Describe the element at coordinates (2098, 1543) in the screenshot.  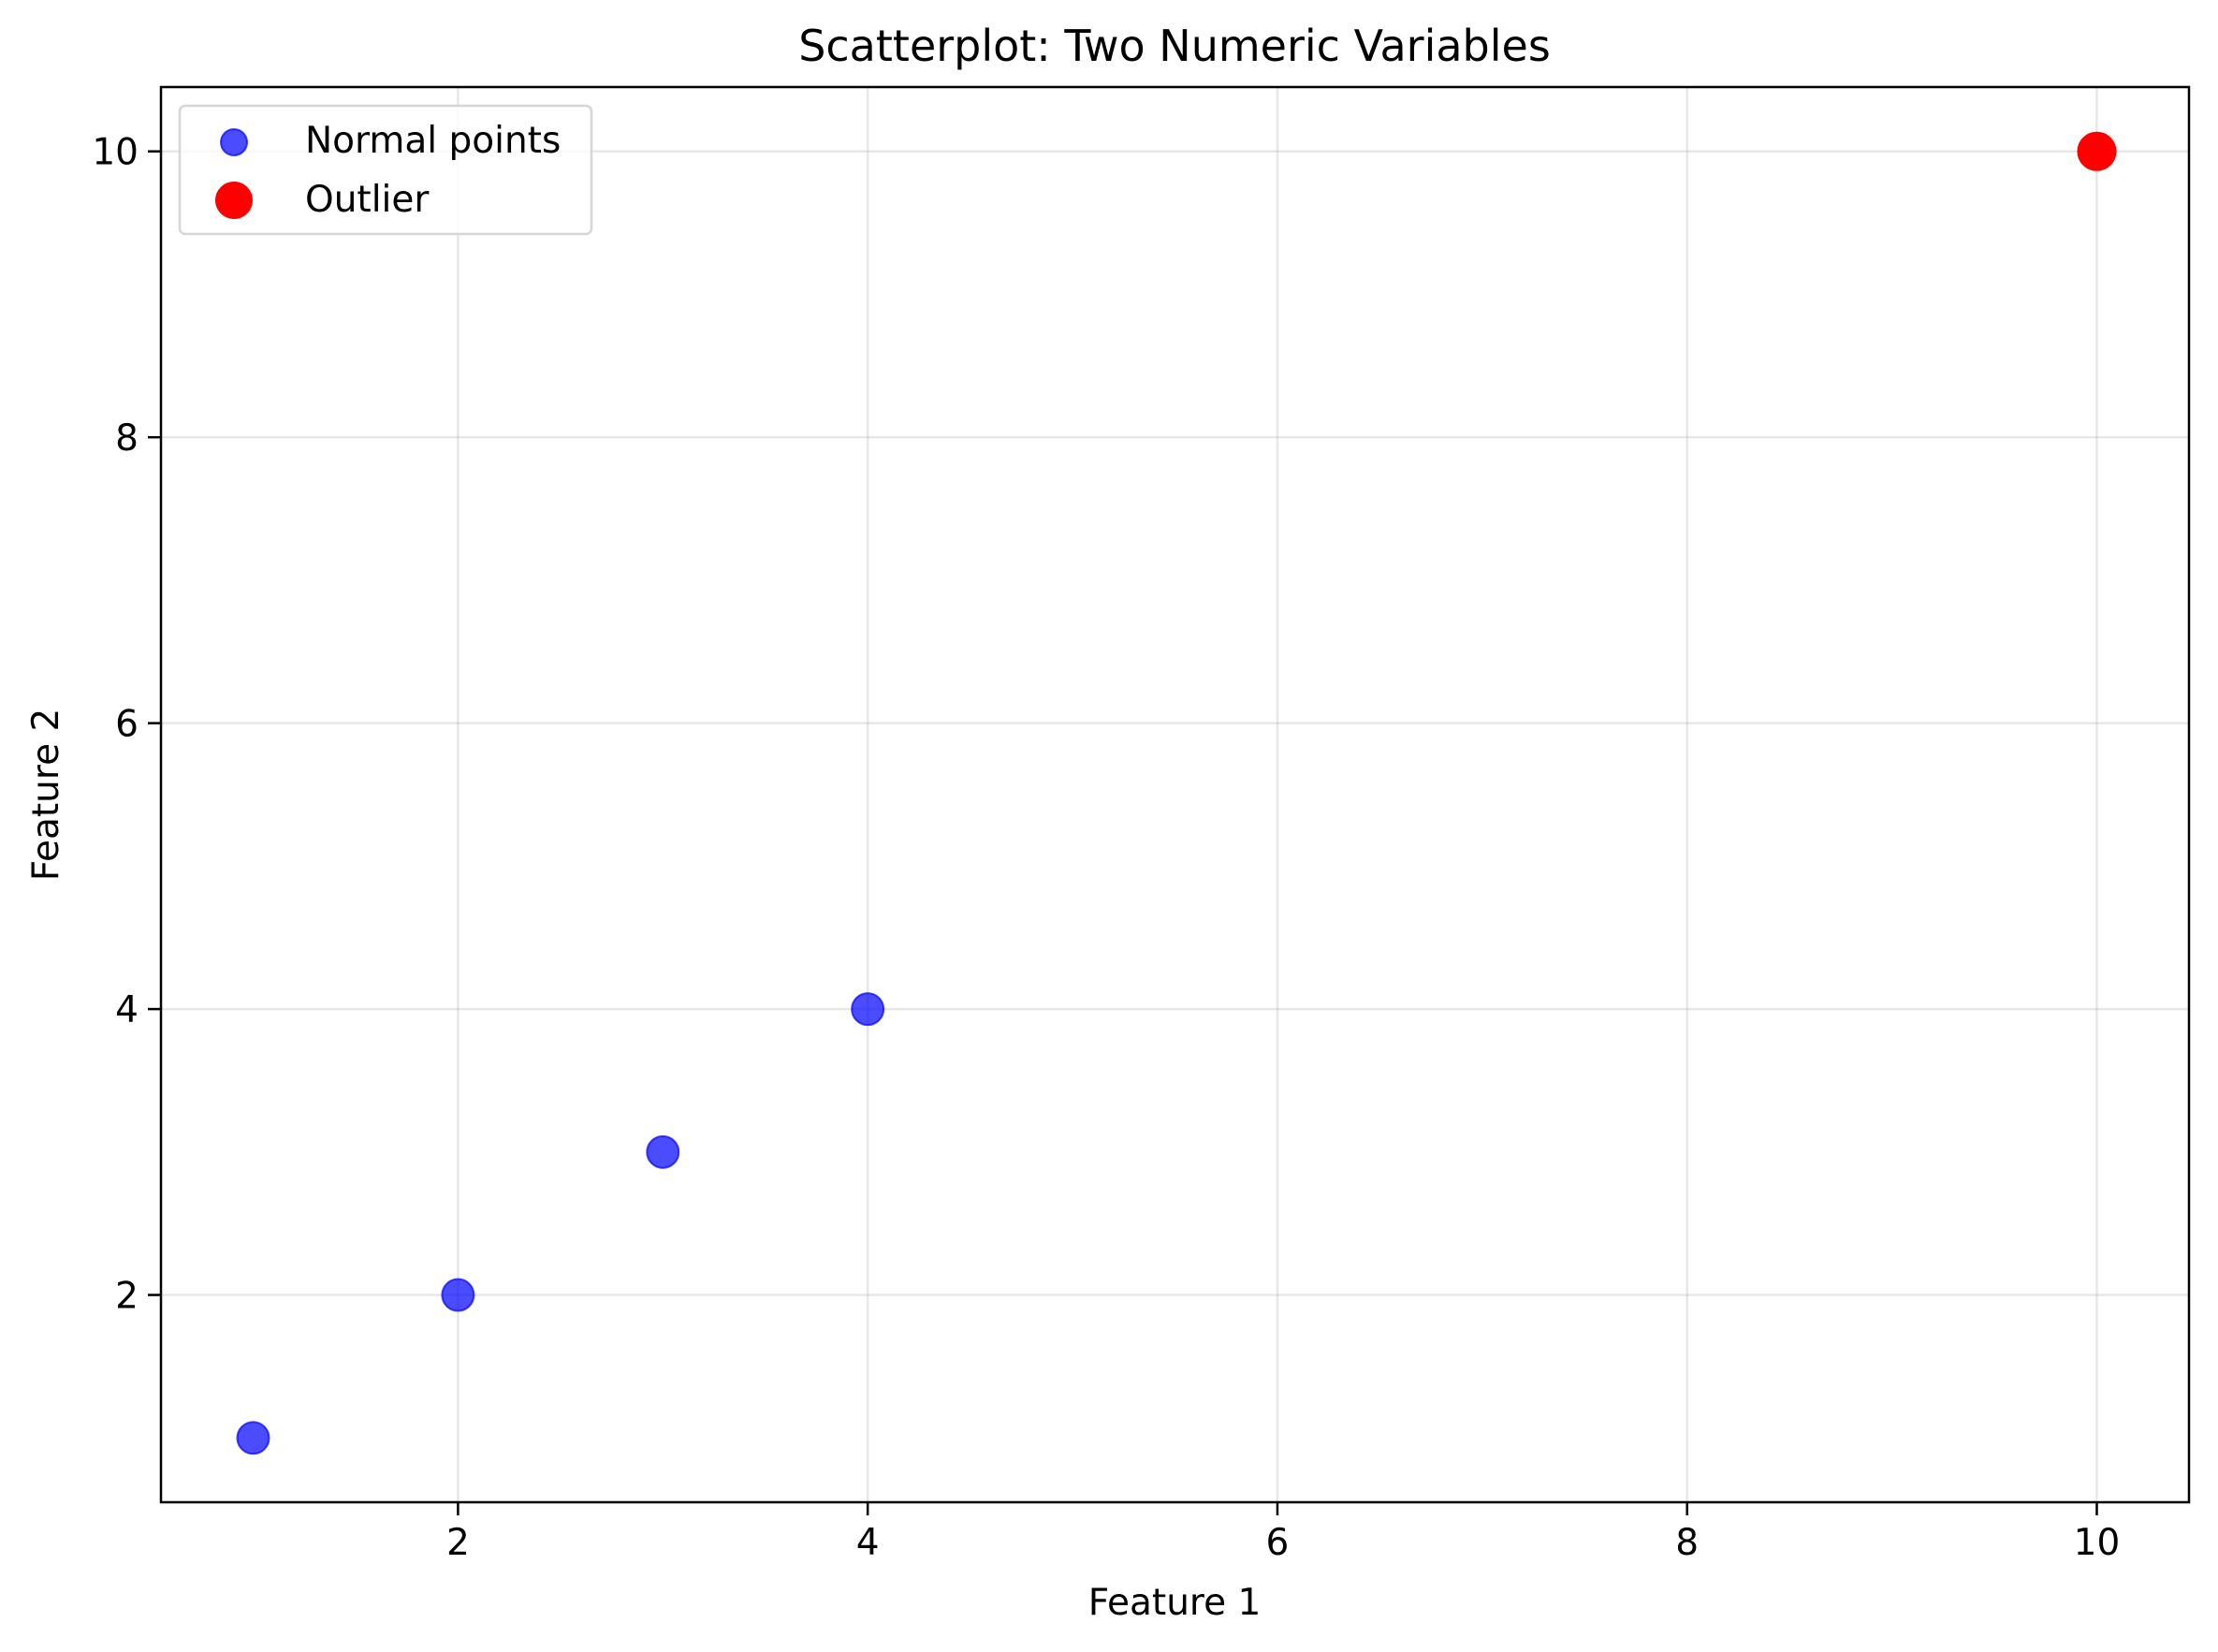
I see `x-tick-label: 10` at that location.